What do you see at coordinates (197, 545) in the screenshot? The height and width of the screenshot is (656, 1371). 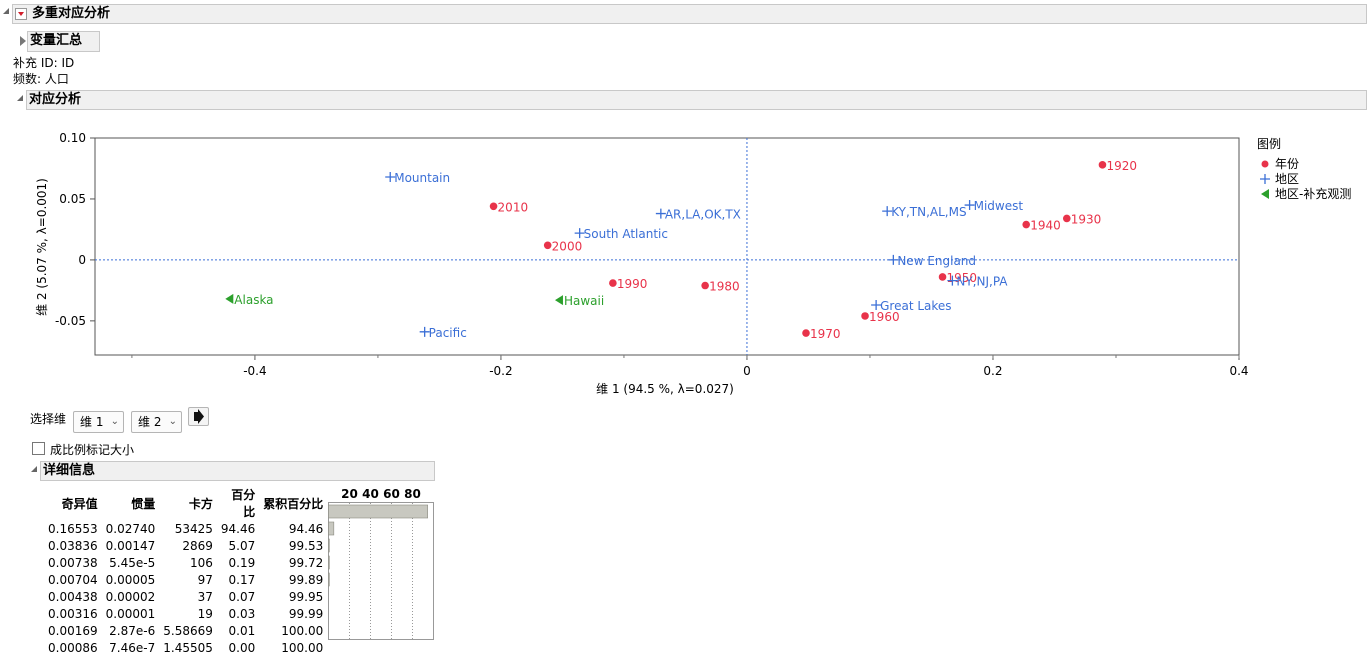 I see `table-cell: 2869` at bounding box center [197, 545].